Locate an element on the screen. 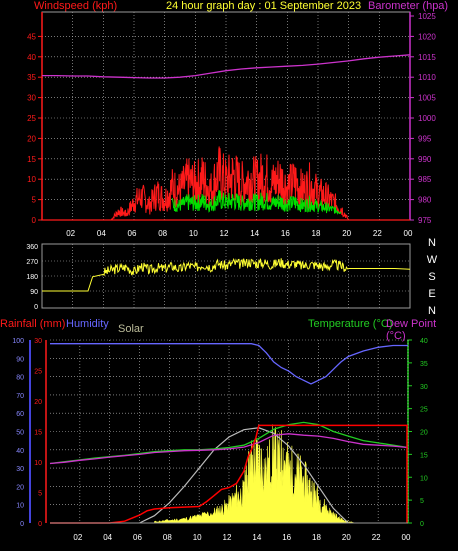 This screenshot has height=551, width=458. compass-label: S is located at coordinates (431, 277).